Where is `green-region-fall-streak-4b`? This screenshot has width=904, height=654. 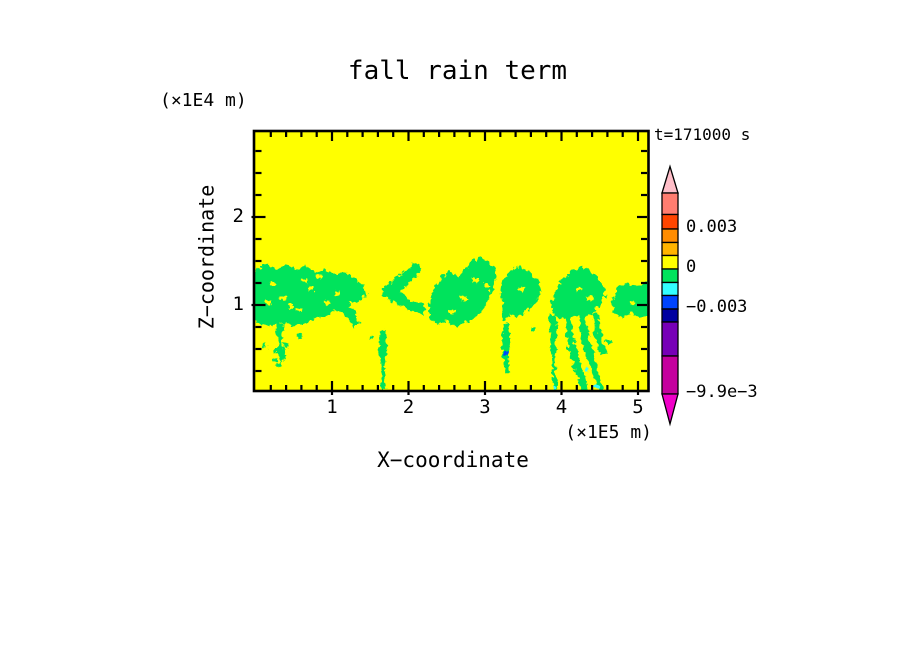
green-region-fall-streak-4b is located at coordinates (589, 351).